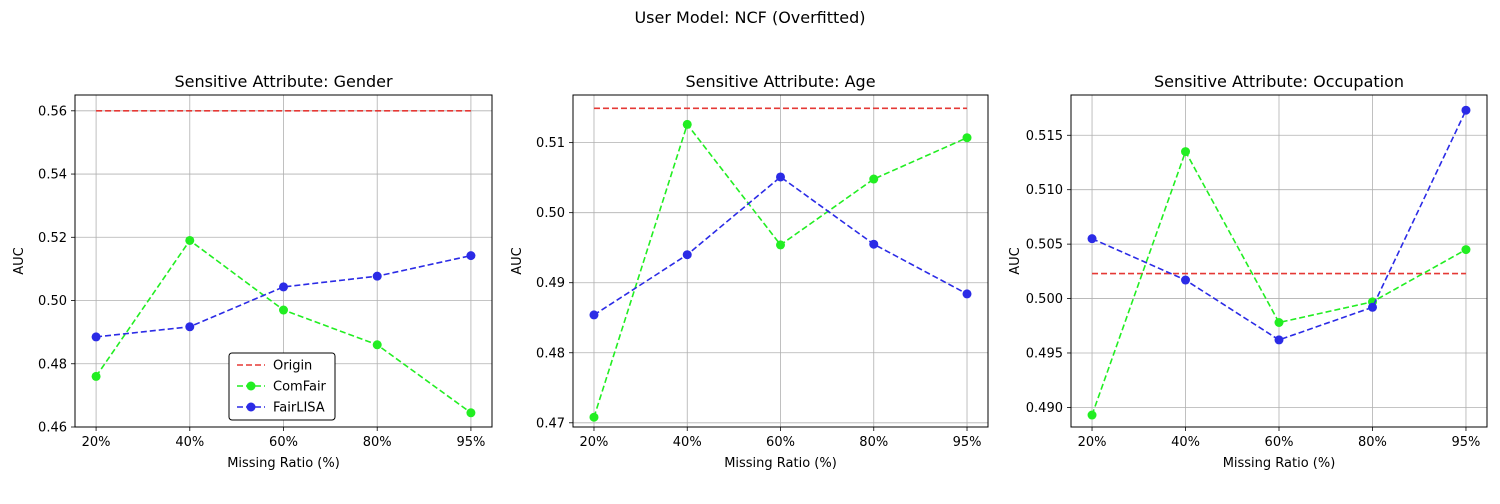 Image resolution: width=1500 pixels, height=504 pixels. What do you see at coordinates (780, 81) in the screenshot?
I see `chart-title: Sensitive Attribute: Age` at bounding box center [780, 81].